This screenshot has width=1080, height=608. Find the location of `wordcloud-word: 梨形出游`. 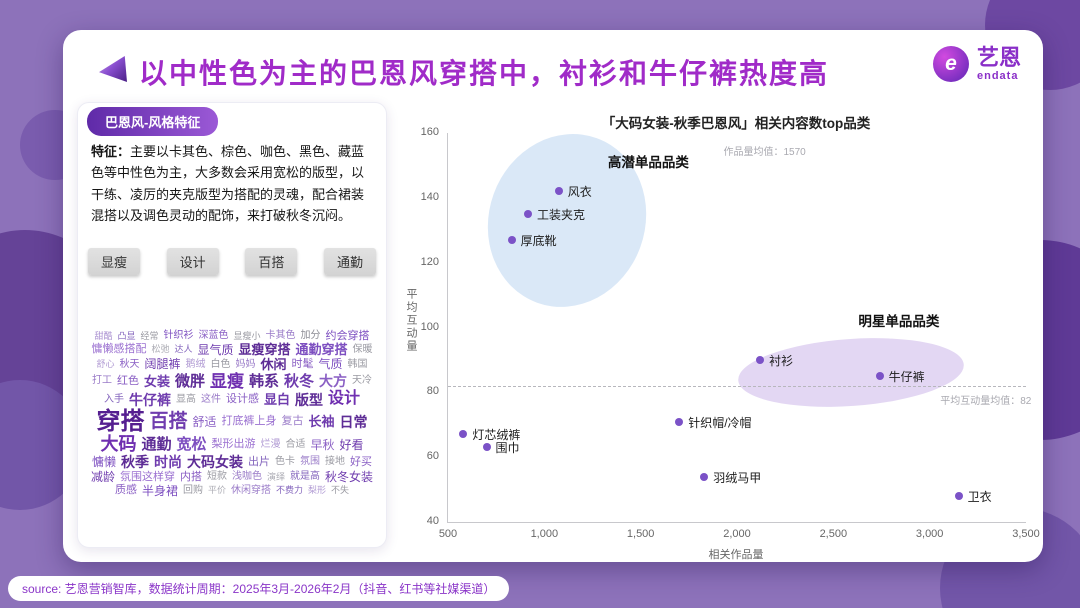

wordcloud-word: 梨形出游 is located at coordinates (233, 444).